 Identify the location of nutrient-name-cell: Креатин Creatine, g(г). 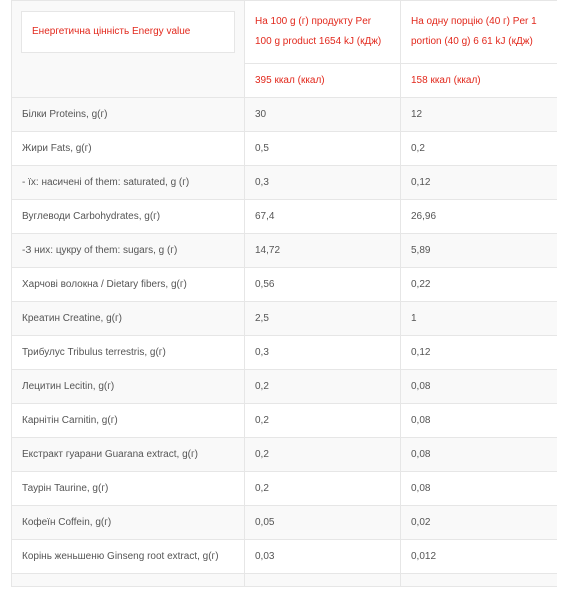
(128, 318).